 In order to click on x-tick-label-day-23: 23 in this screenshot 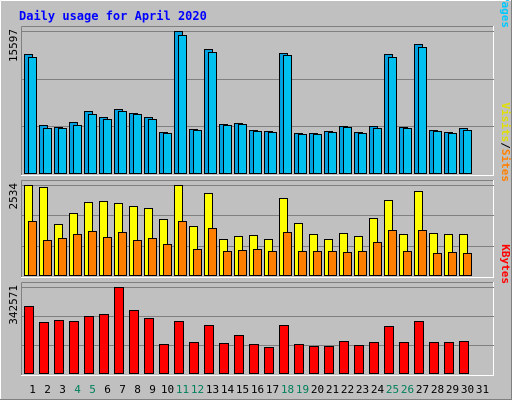, I will do `click(362, 389)`.